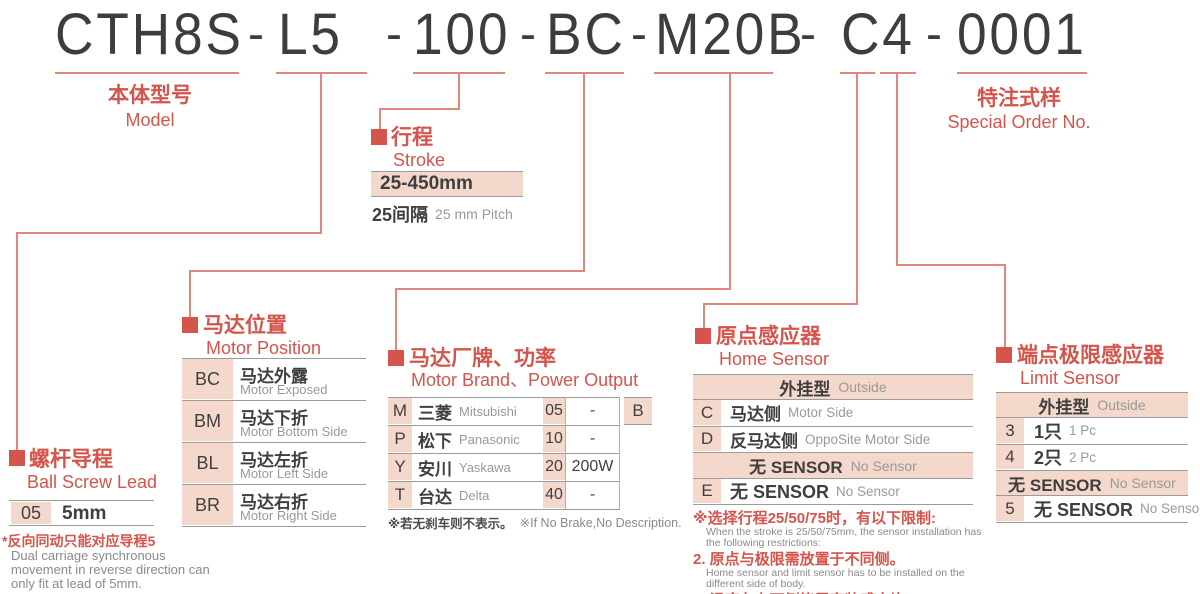  I want to click on underline-body, so click(147, 73).